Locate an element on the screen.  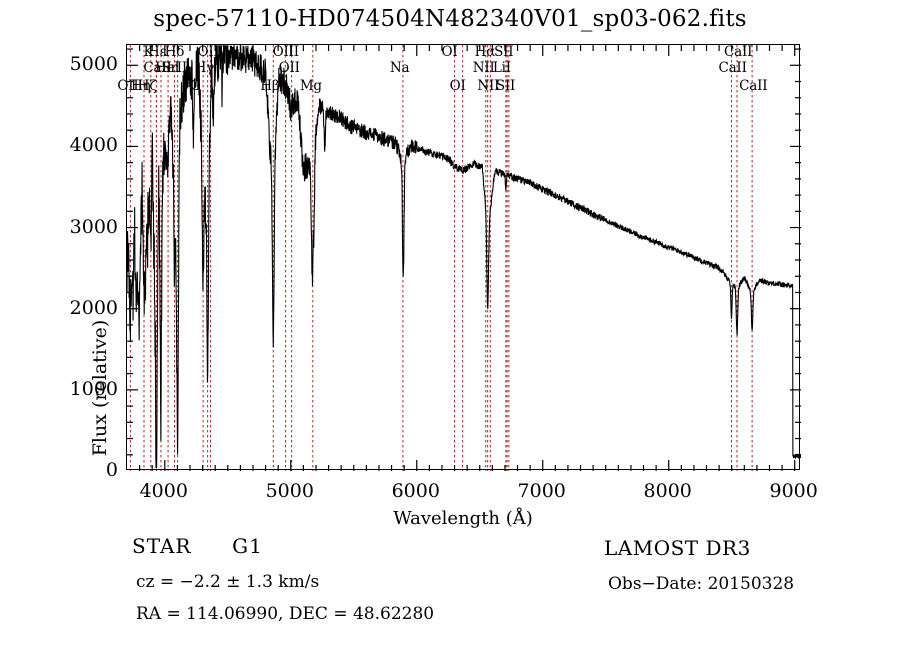
object-type-line: STAR G1 is located at coordinates (197, 546).